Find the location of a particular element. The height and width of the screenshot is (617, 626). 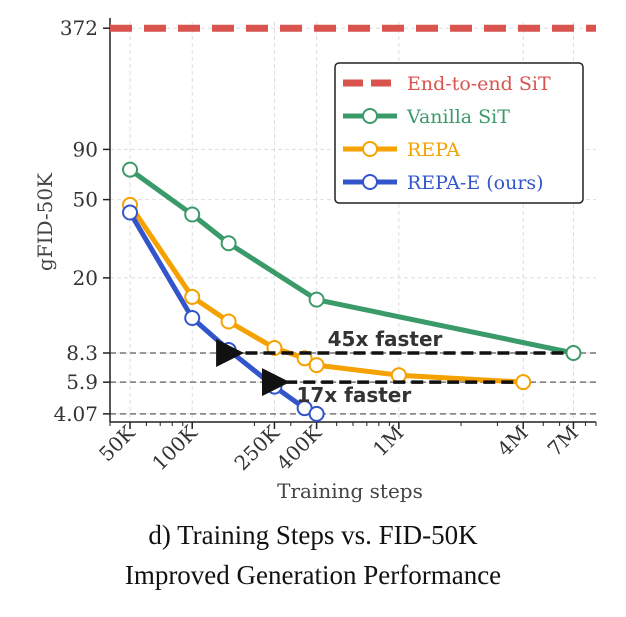

x-tick-label: 400K is located at coordinates (299, 447).